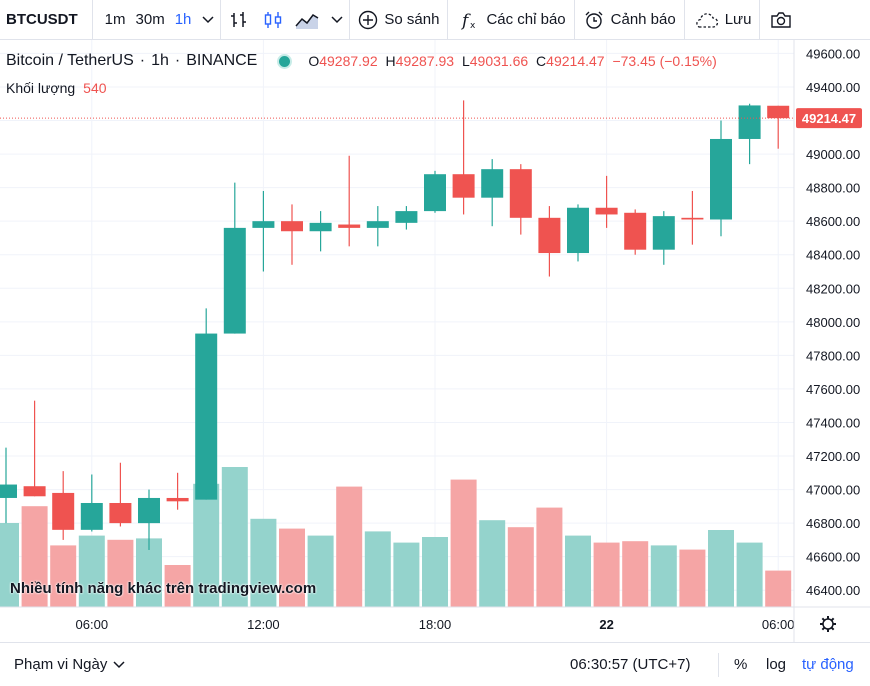 Image resolution: width=870 pixels, height=686 pixels. Describe the element at coordinates (208, 20) in the screenshot. I see `interval-dropdown` at that location.